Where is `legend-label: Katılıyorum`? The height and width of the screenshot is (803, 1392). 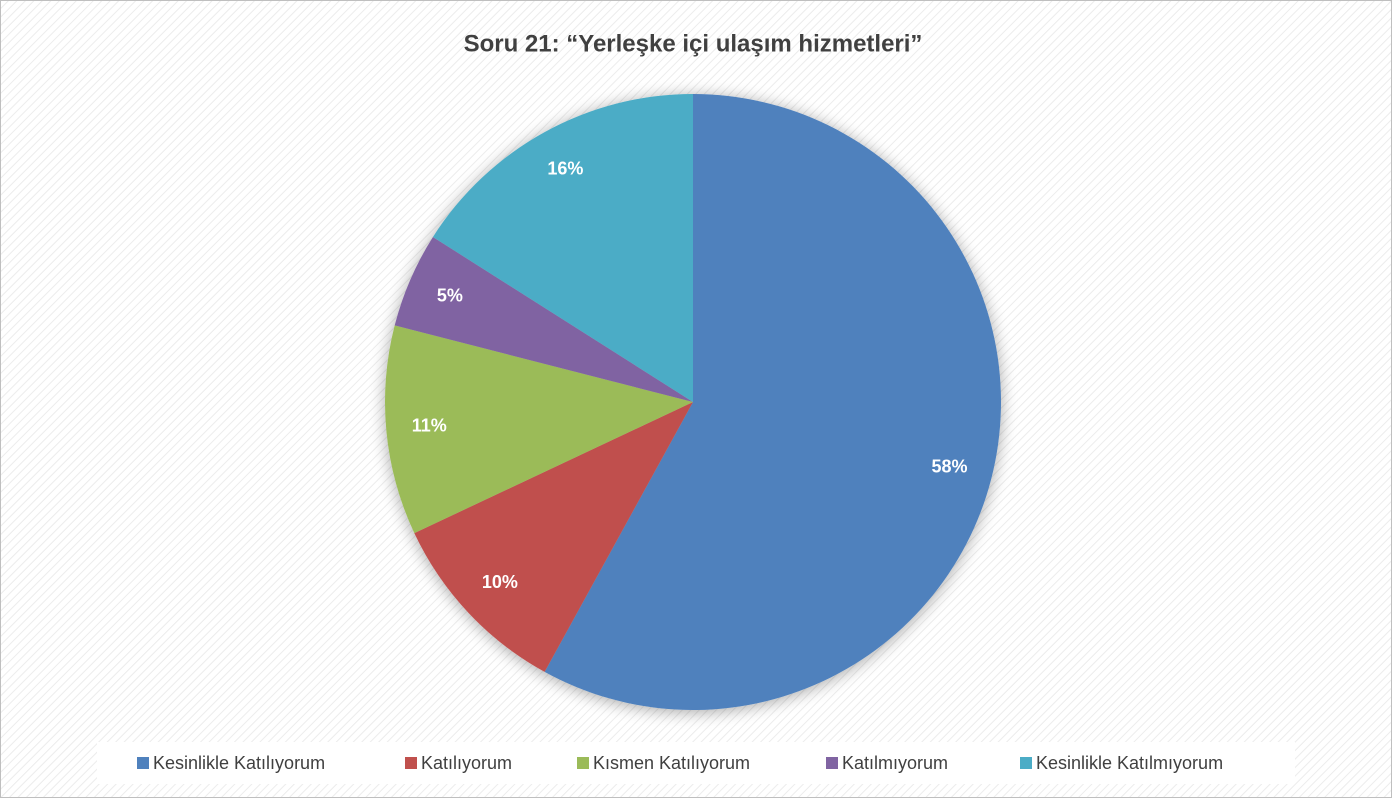 legend-label: Katılıyorum is located at coordinates (466, 763).